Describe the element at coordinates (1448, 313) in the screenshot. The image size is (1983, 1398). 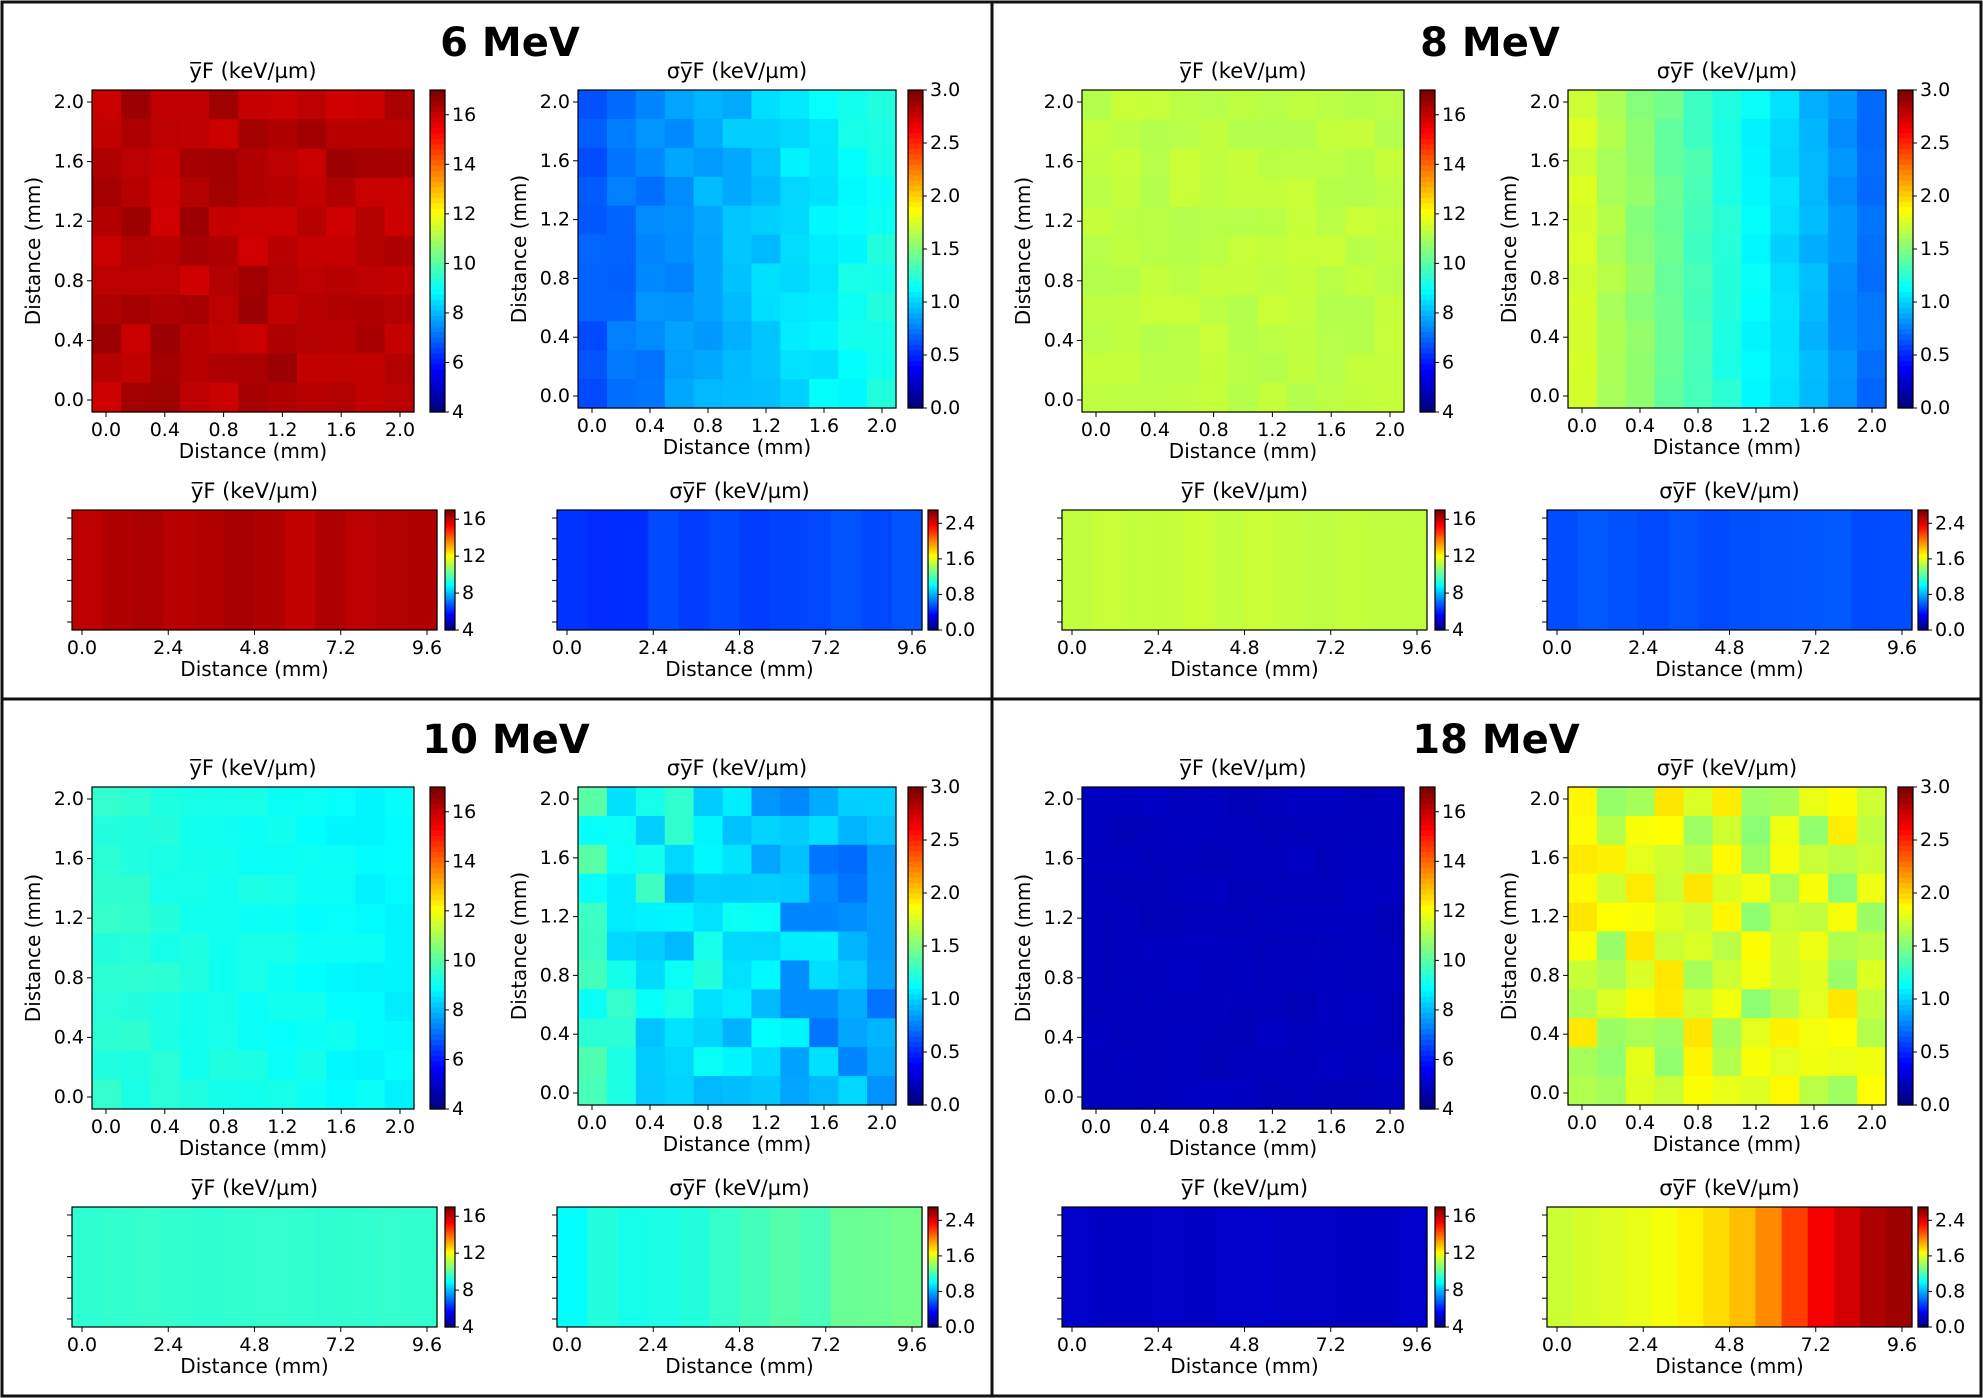
I see `colorbar-tick-label: 8` at that location.